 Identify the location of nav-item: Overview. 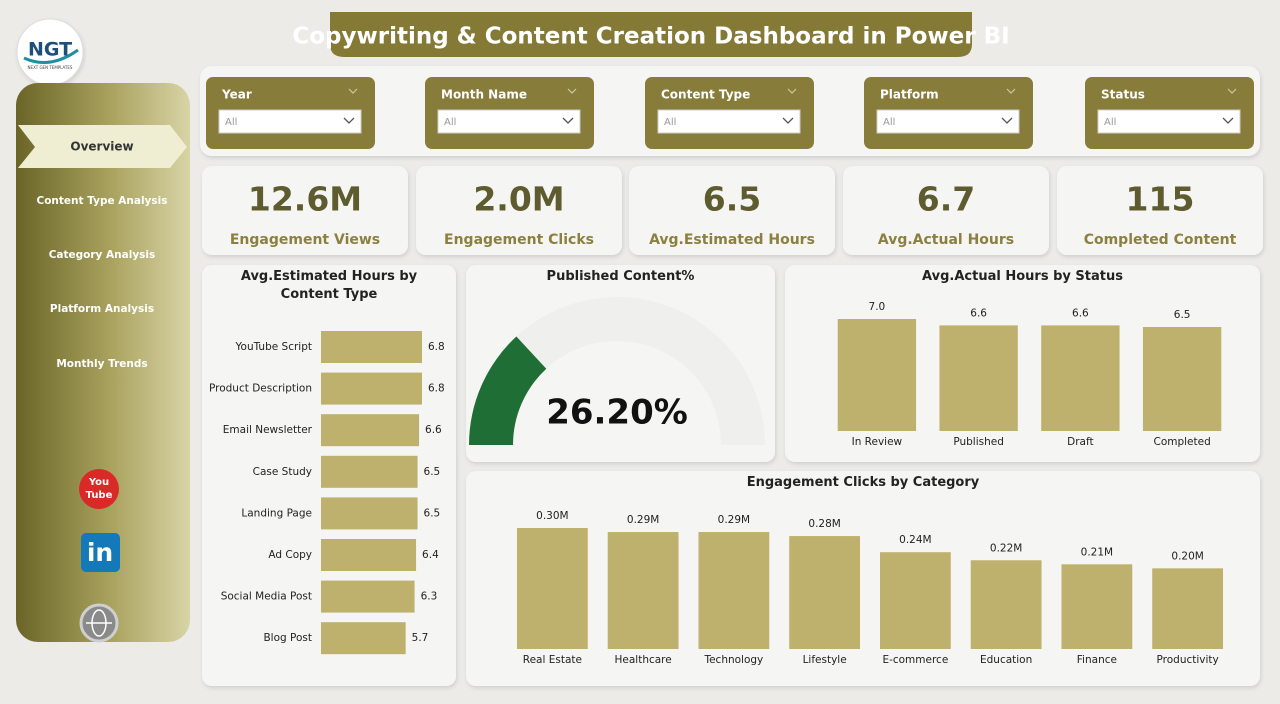
(101, 147).